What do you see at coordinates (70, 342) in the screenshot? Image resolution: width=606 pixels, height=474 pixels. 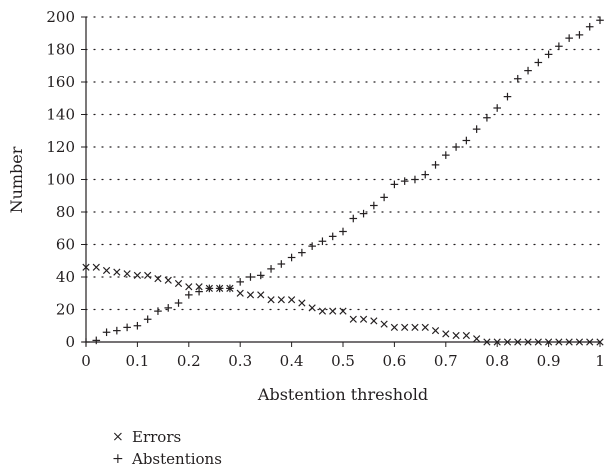 I see `y-tick-label: 0` at bounding box center [70, 342].